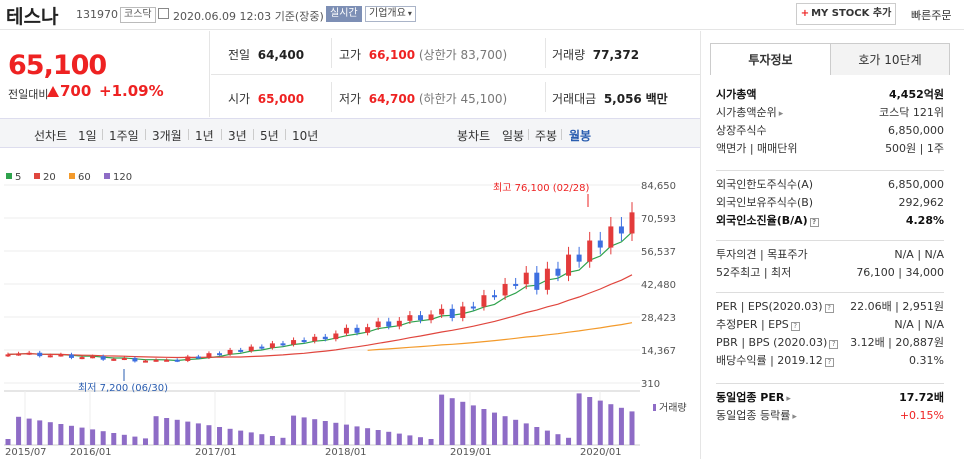 This screenshot has height=459, width=964. I want to click on period-1d: 1일, so click(87, 136).